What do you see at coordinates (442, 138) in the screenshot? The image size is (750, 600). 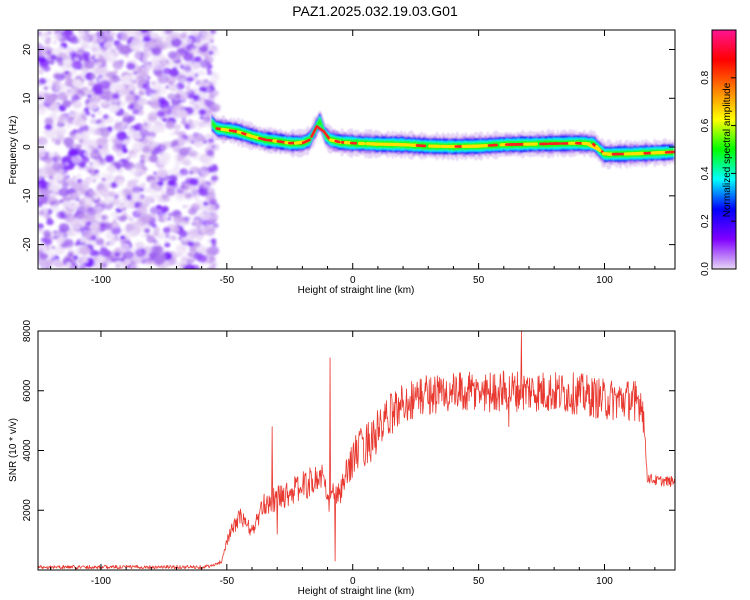 I see `ridge-cyan` at bounding box center [442, 138].